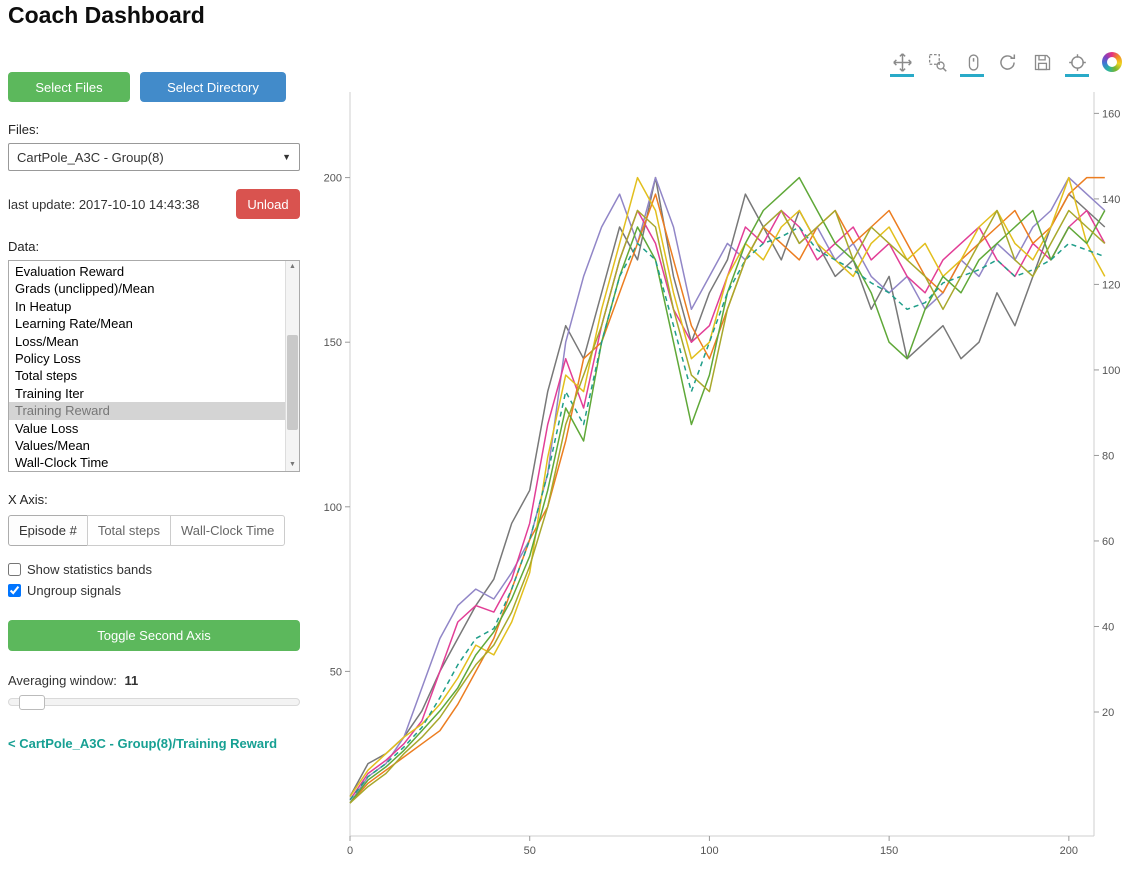  I want to click on bokeh-logo-icon, so click(1112, 62).